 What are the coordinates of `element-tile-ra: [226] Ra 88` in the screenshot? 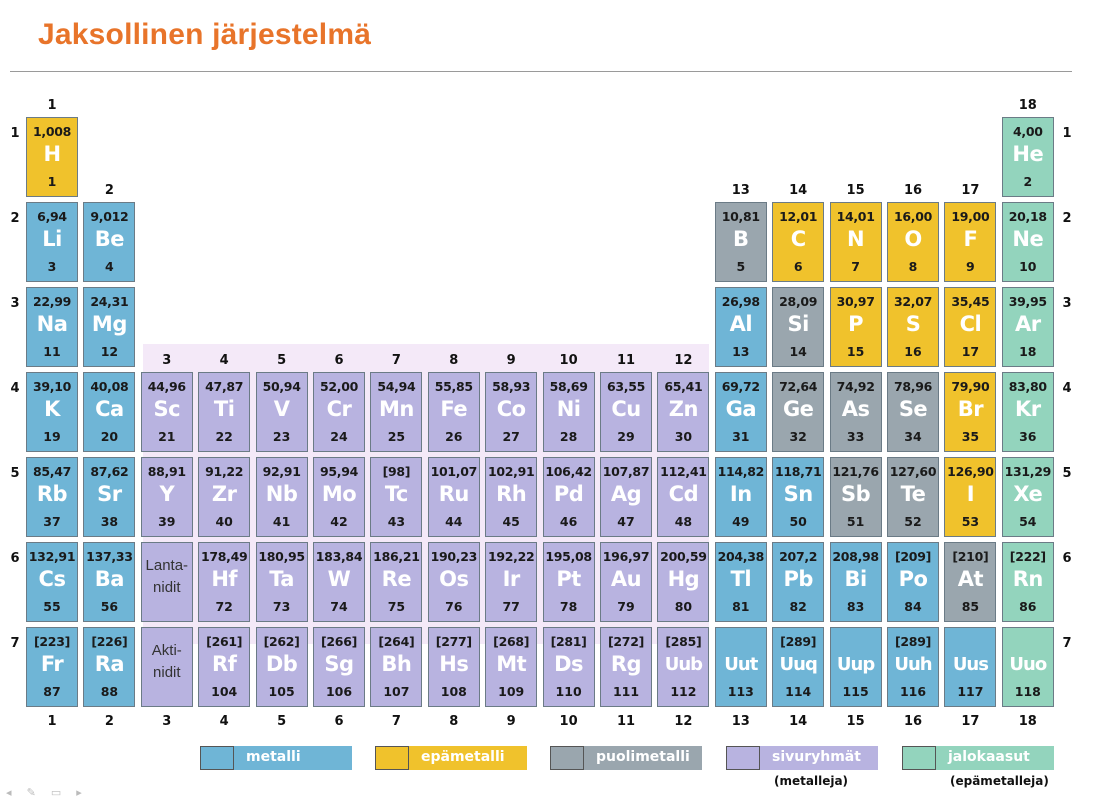 It's located at (109, 667).